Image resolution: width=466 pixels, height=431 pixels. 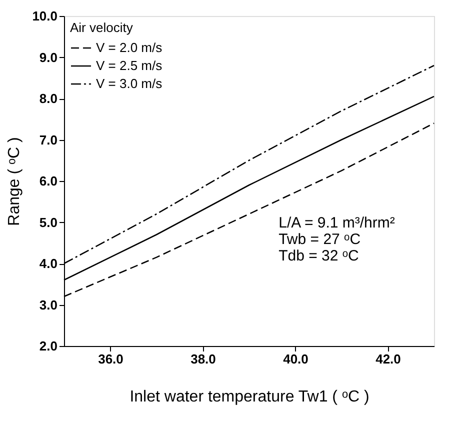 What do you see at coordinates (203, 359) in the screenshot?
I see `x-tick-label: 38.0` at bounding box center [203, 359].